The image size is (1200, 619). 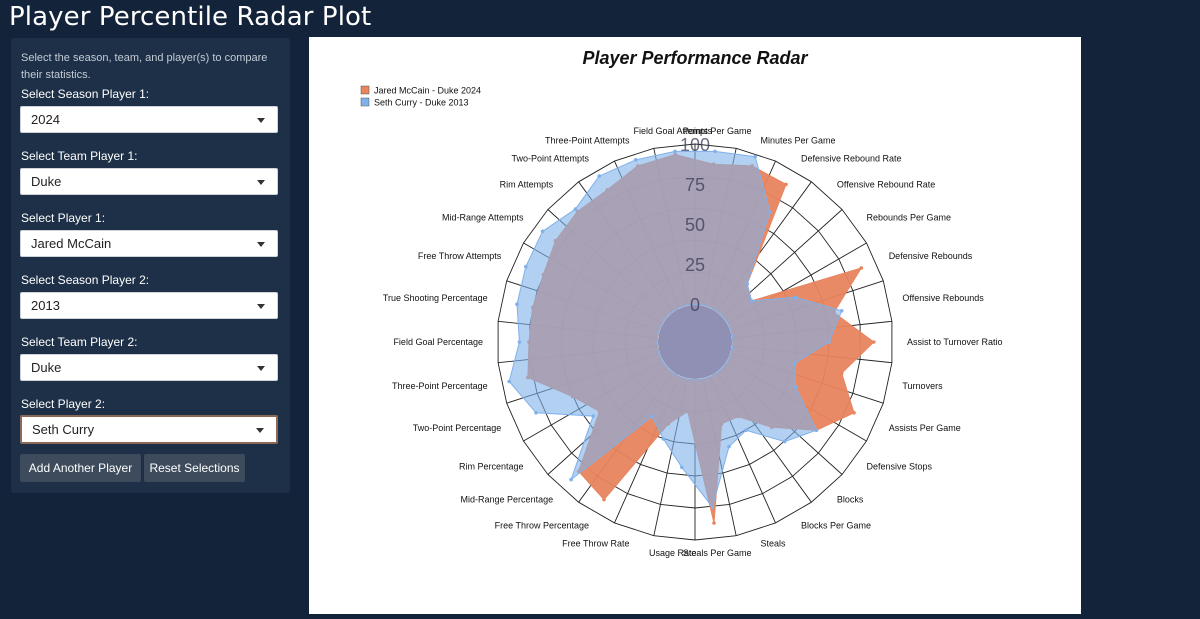 I want to click on player1-value: Jared McCain, so click(x=71, y=243).